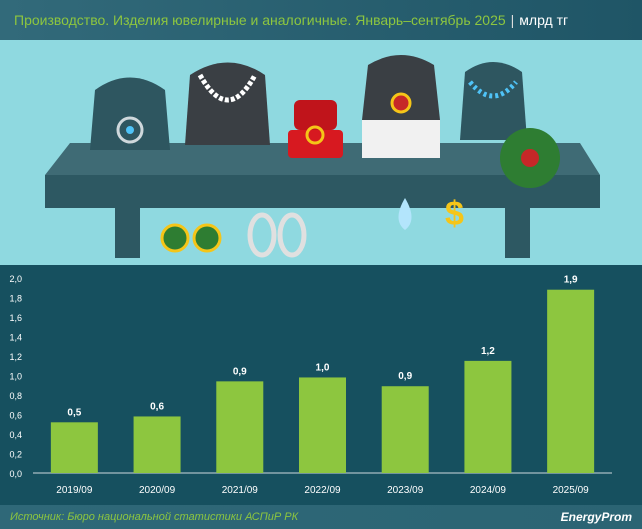 The height and width of the screenshot is (529, 642). I want to click on unit-label: млрд тг, so click(544, 20).